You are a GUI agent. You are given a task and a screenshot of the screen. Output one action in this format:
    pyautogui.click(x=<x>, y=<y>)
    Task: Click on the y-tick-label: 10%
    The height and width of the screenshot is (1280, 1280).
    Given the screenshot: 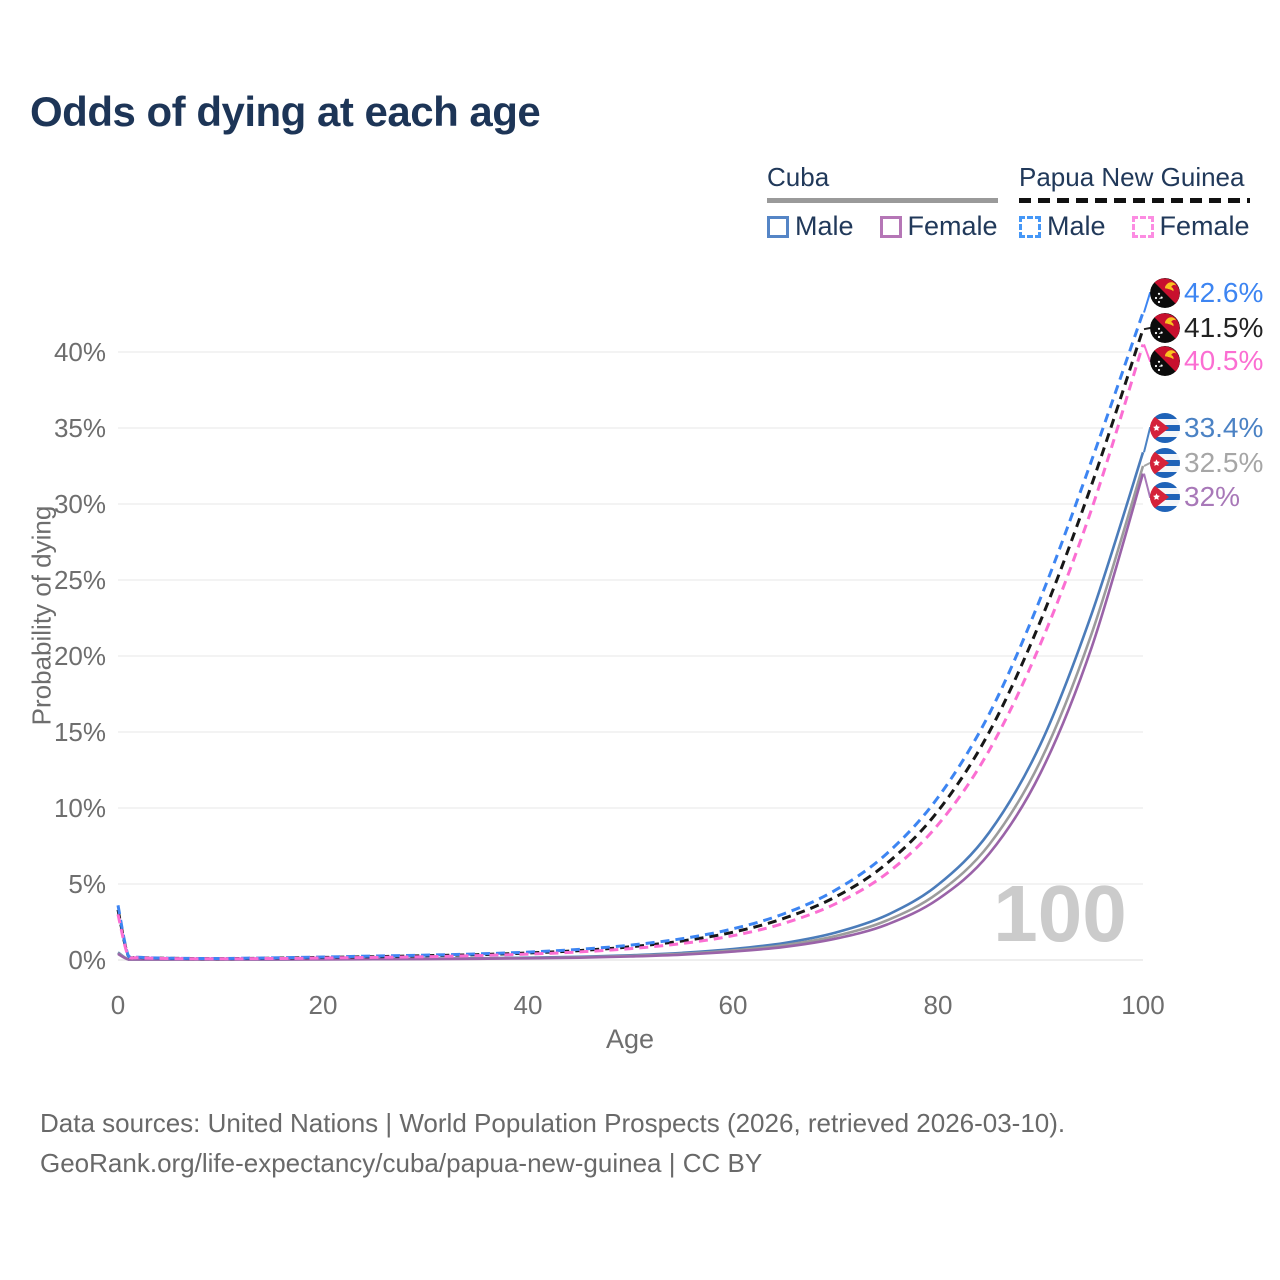 What is the action you would take?
    pyautogui.click(x=79, y=808)
    